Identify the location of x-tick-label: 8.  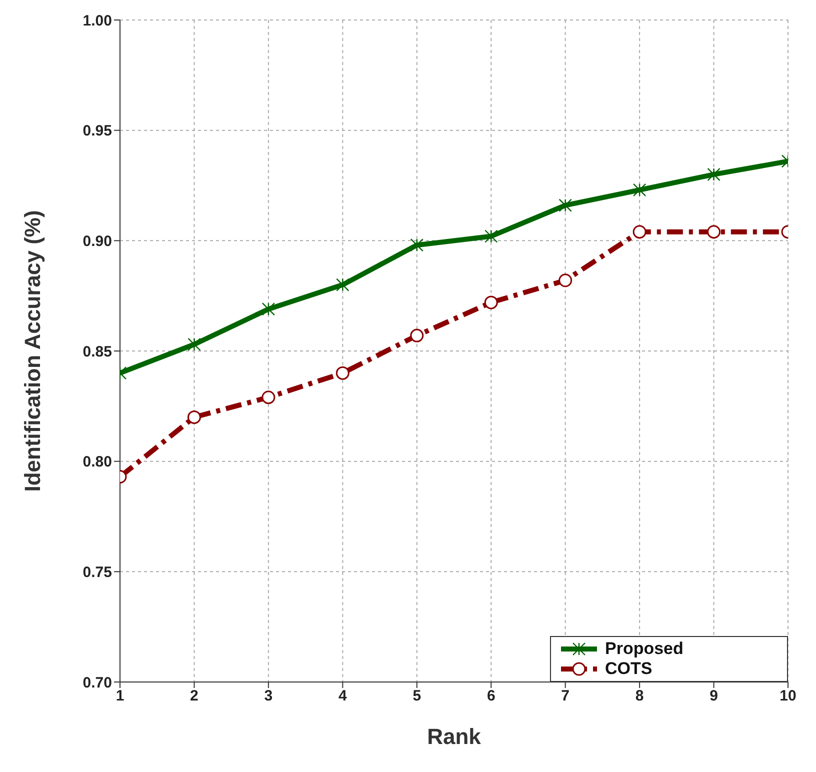
(639, 696).